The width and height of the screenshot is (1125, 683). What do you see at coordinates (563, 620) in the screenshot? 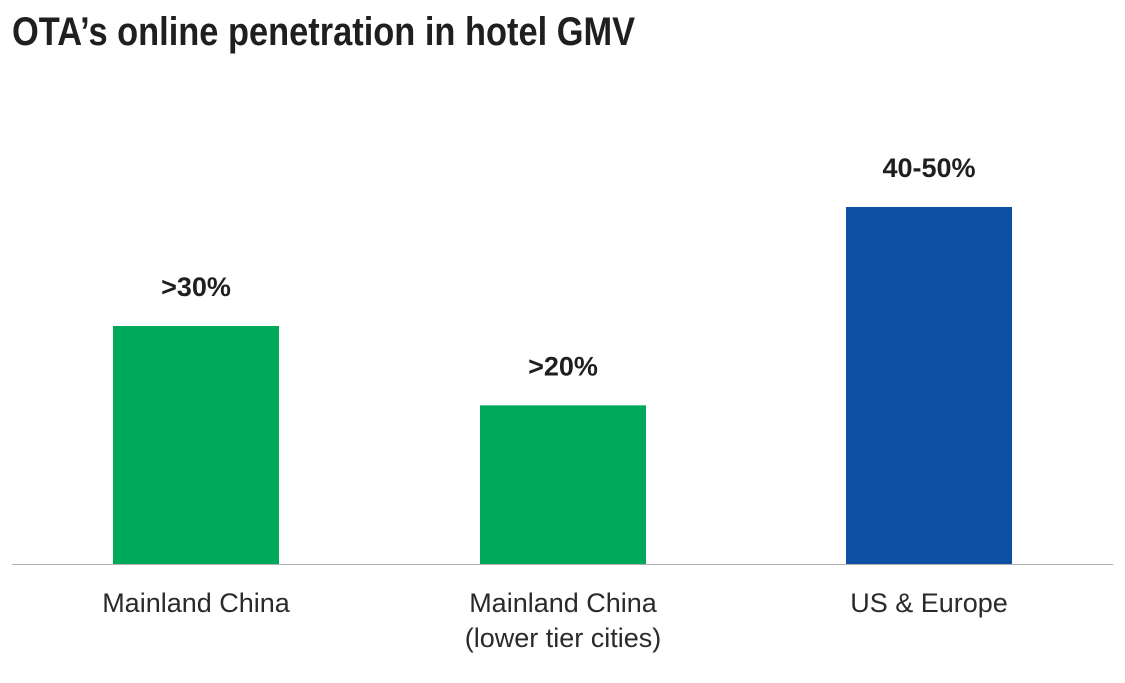
I see `category-label: Mainland China (lower tier cities)` at bounding box center [563, 620].